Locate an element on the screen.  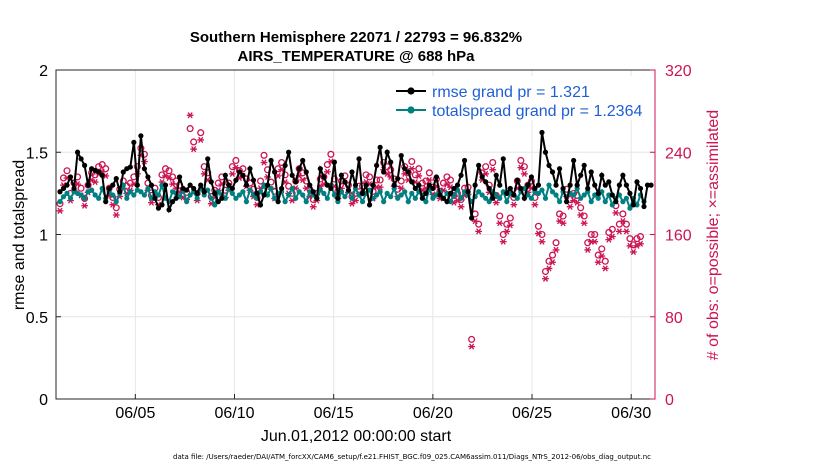
x-tick-label: 06/05 is located at coordinates (135, 413).